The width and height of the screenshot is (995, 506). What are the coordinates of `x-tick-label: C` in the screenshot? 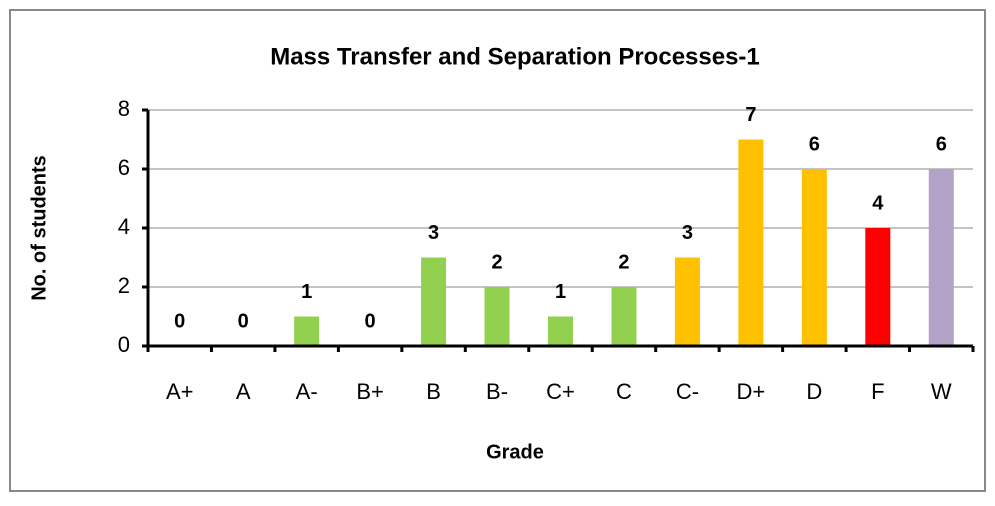 It's located at (624, 391).